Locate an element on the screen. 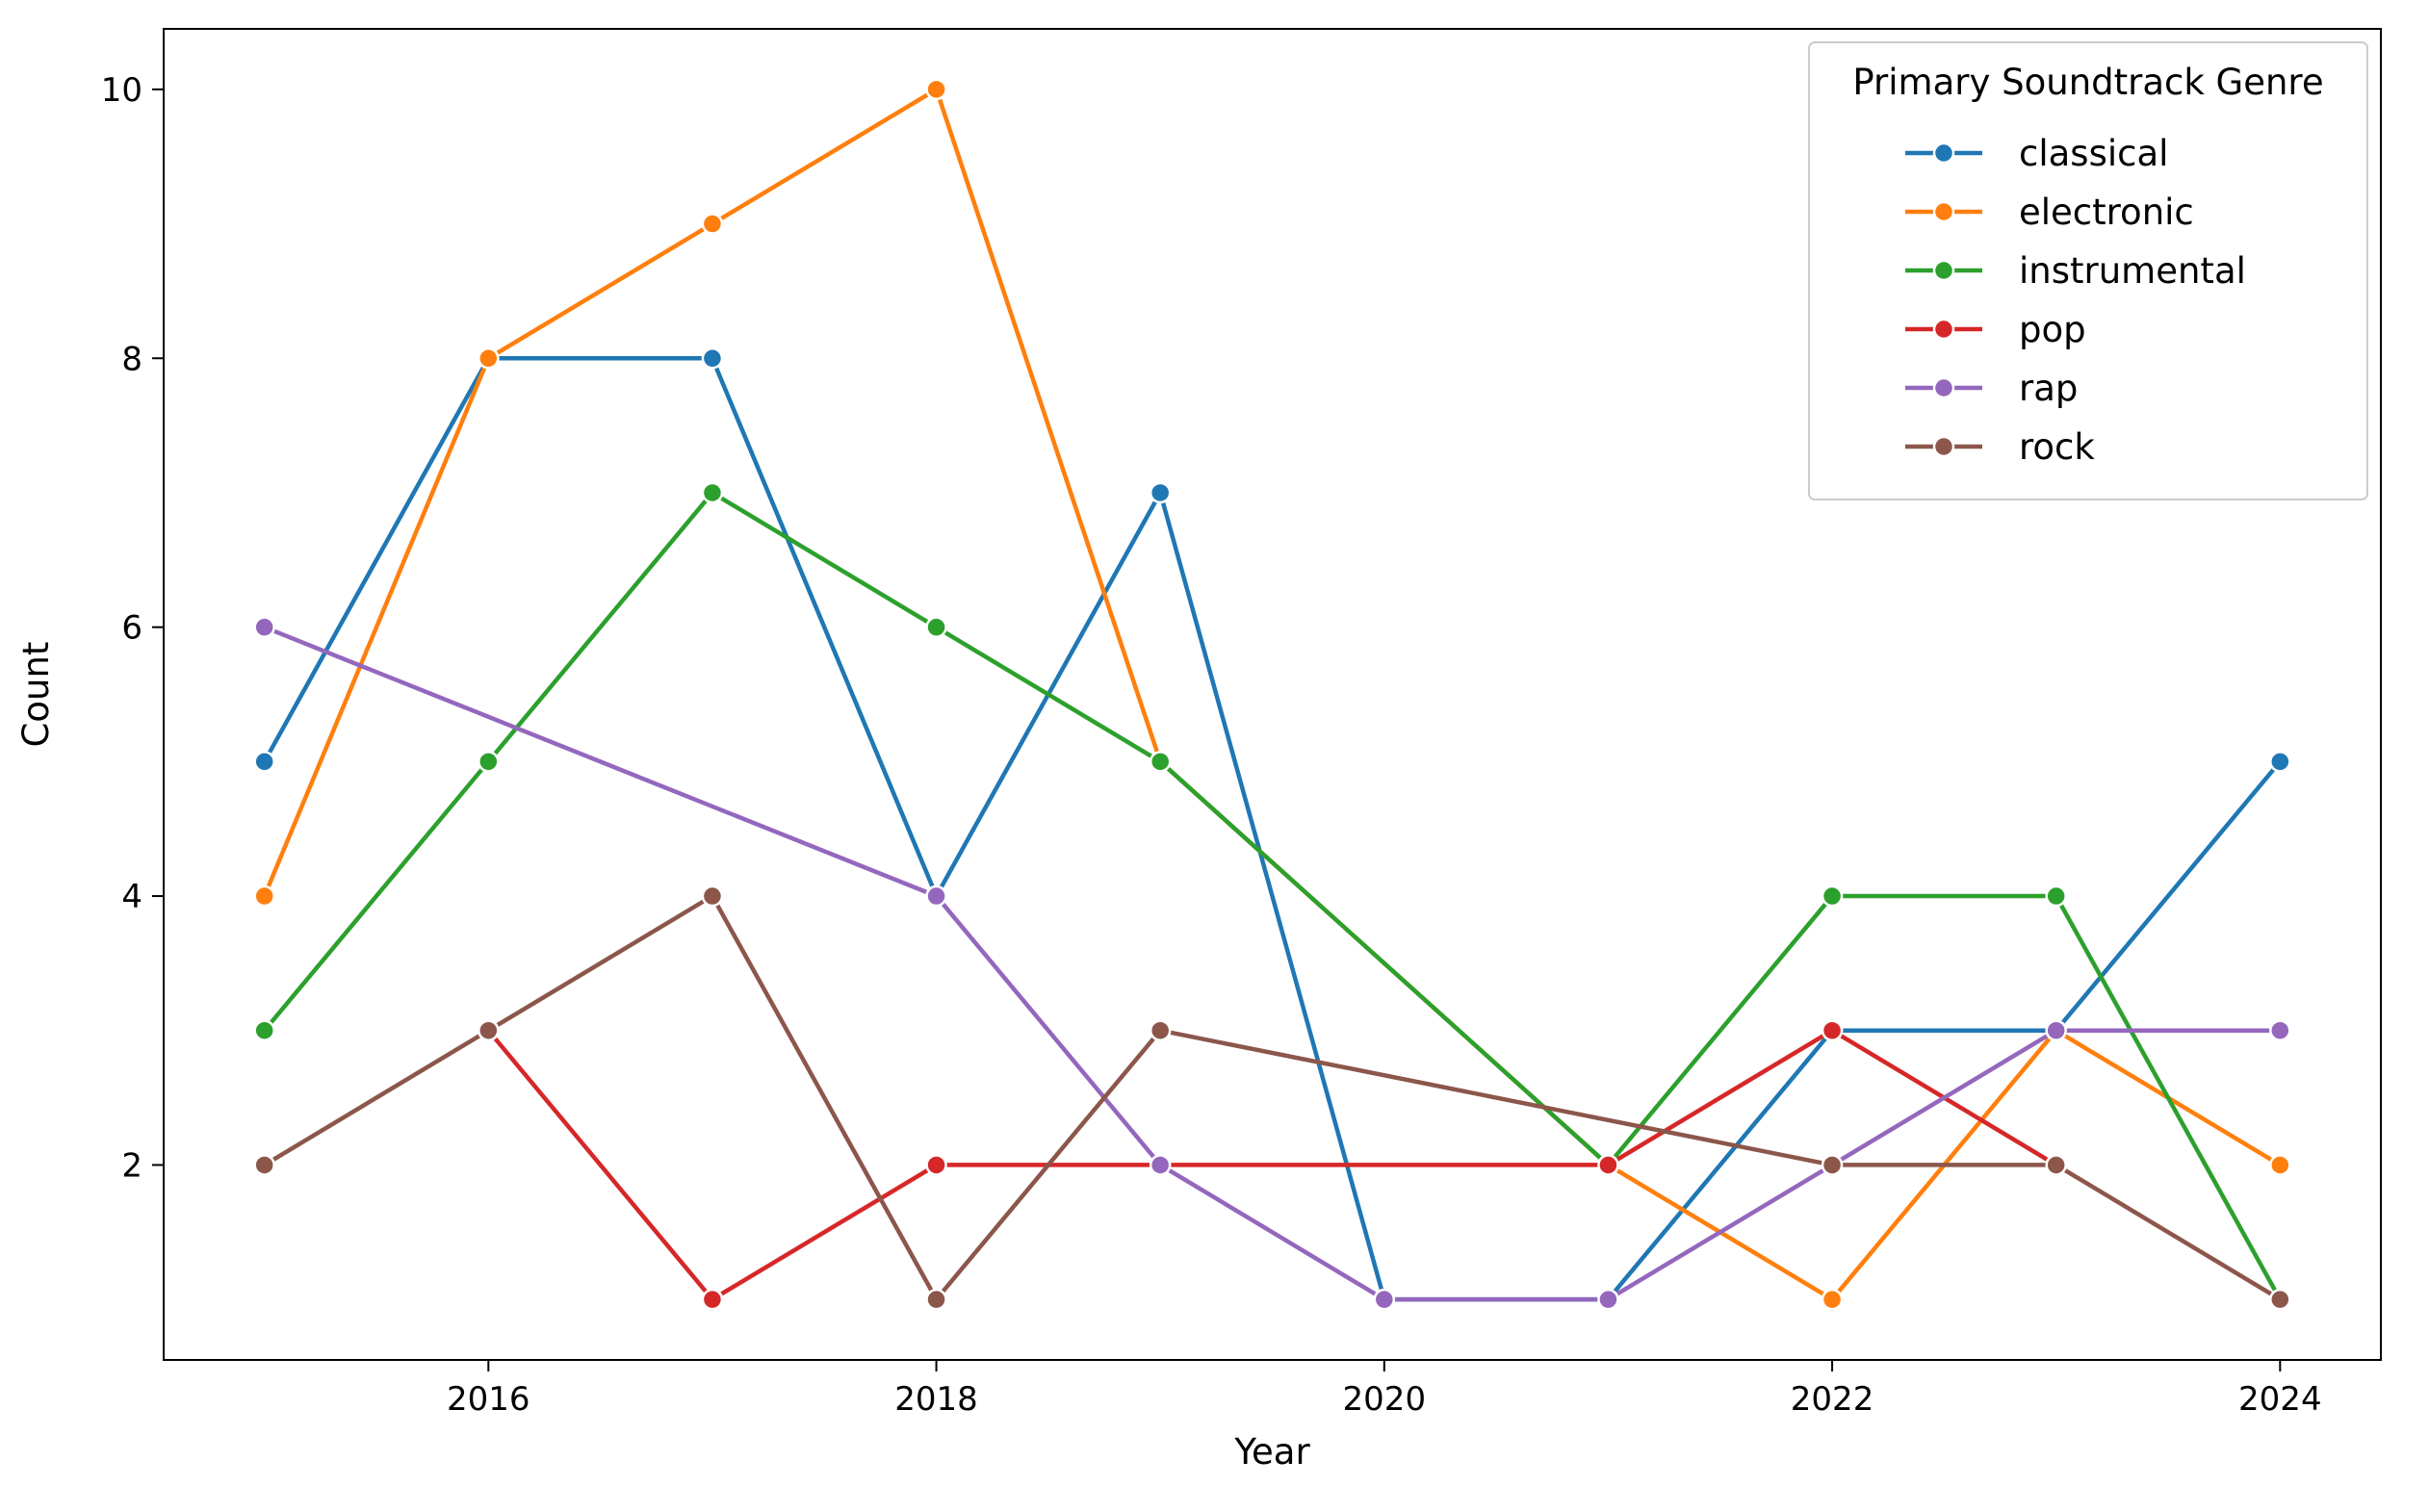  y-tick-label: 10 is located at coordinates (121, 90).